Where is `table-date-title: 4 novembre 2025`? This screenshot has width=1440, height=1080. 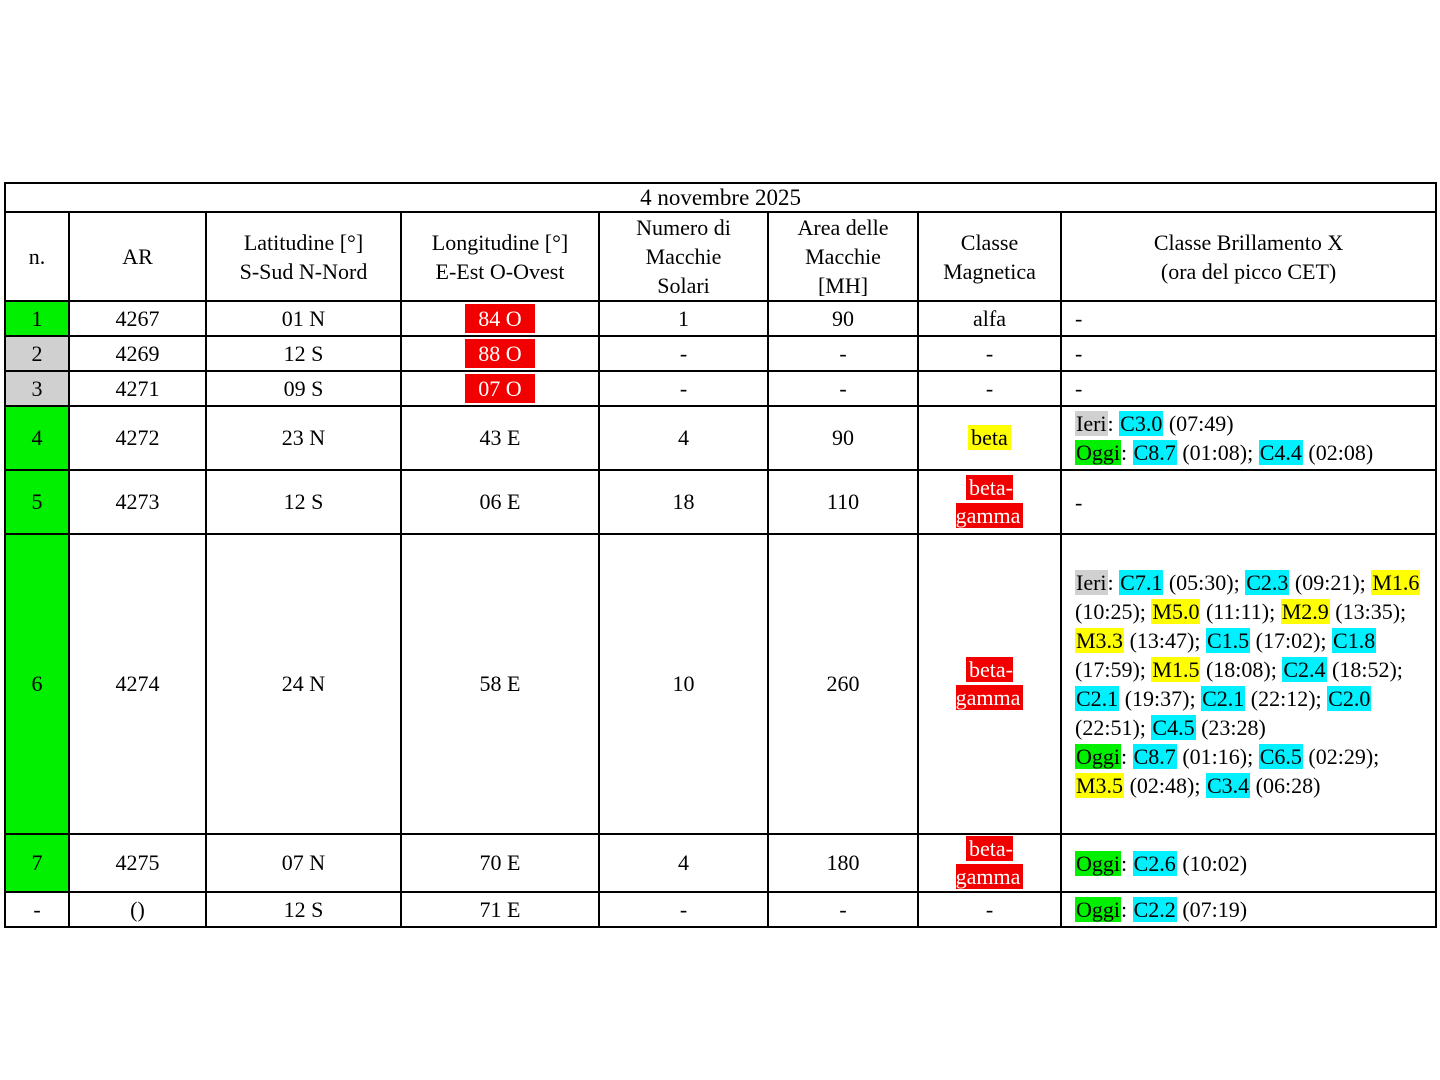
table-date-title: 4 novembre 2025 is located at coordinates (720, 197).